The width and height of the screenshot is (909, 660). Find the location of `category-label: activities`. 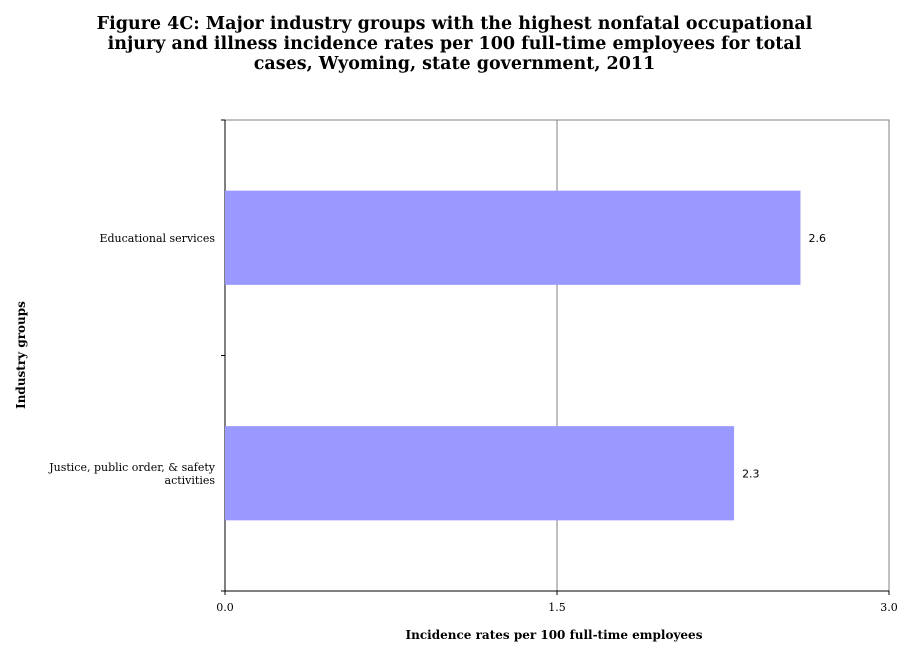

category-label: activities is located at coordinates (190, 480).